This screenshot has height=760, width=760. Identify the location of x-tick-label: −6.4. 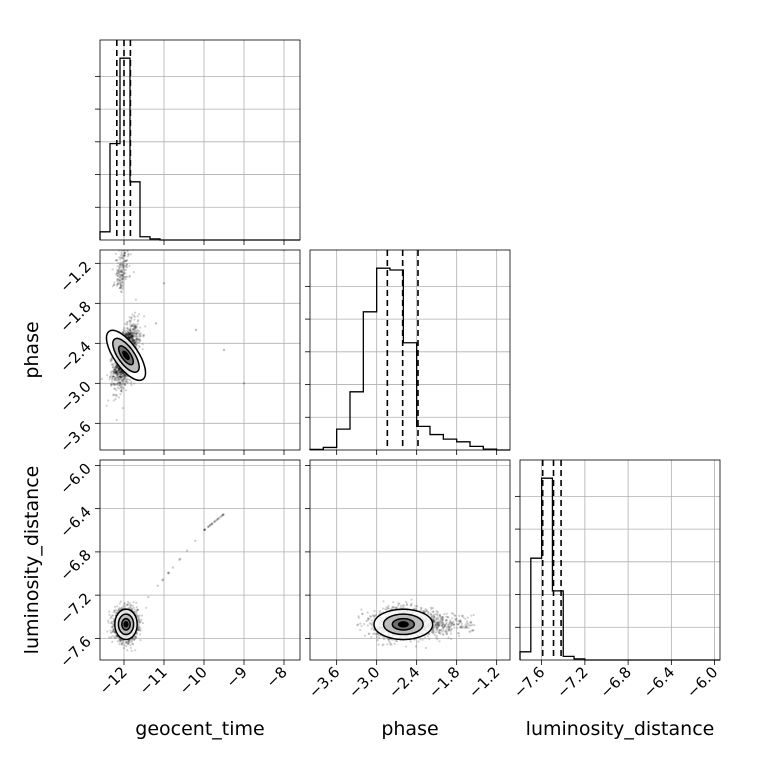
(659, 682).